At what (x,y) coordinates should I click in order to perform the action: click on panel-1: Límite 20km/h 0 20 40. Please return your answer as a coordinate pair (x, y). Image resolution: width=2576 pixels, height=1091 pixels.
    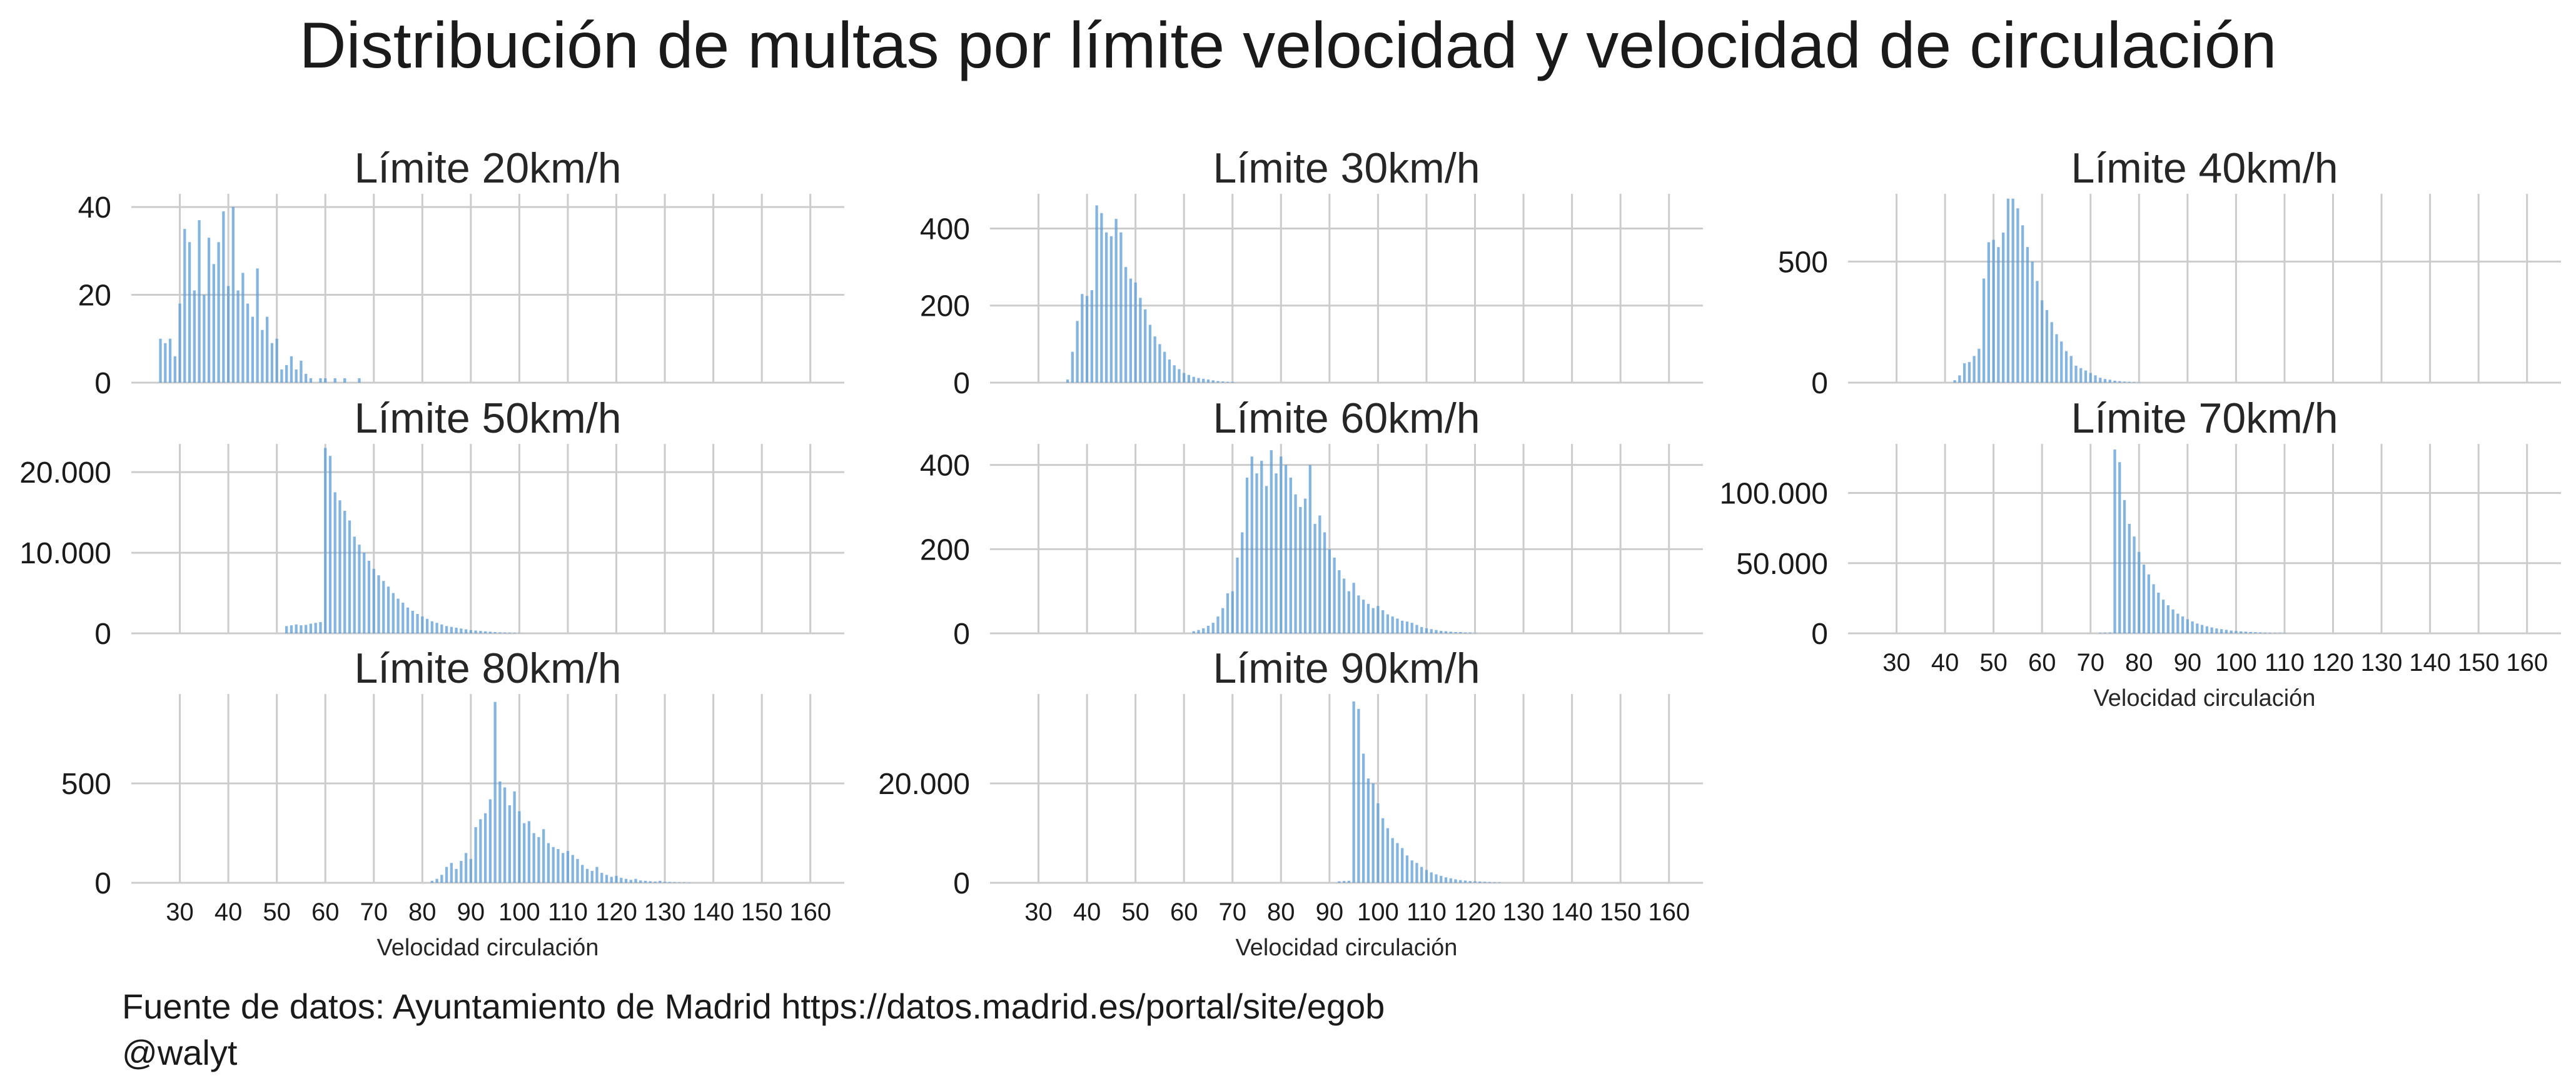
    Looking at the image, I should click on (461, 272).